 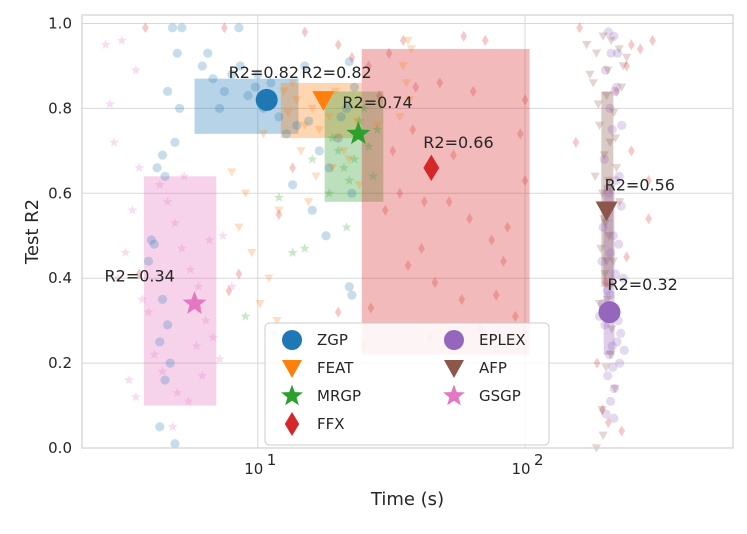 I want to click on annotation-feat: R2=0.82, so click(x=336, y=72).